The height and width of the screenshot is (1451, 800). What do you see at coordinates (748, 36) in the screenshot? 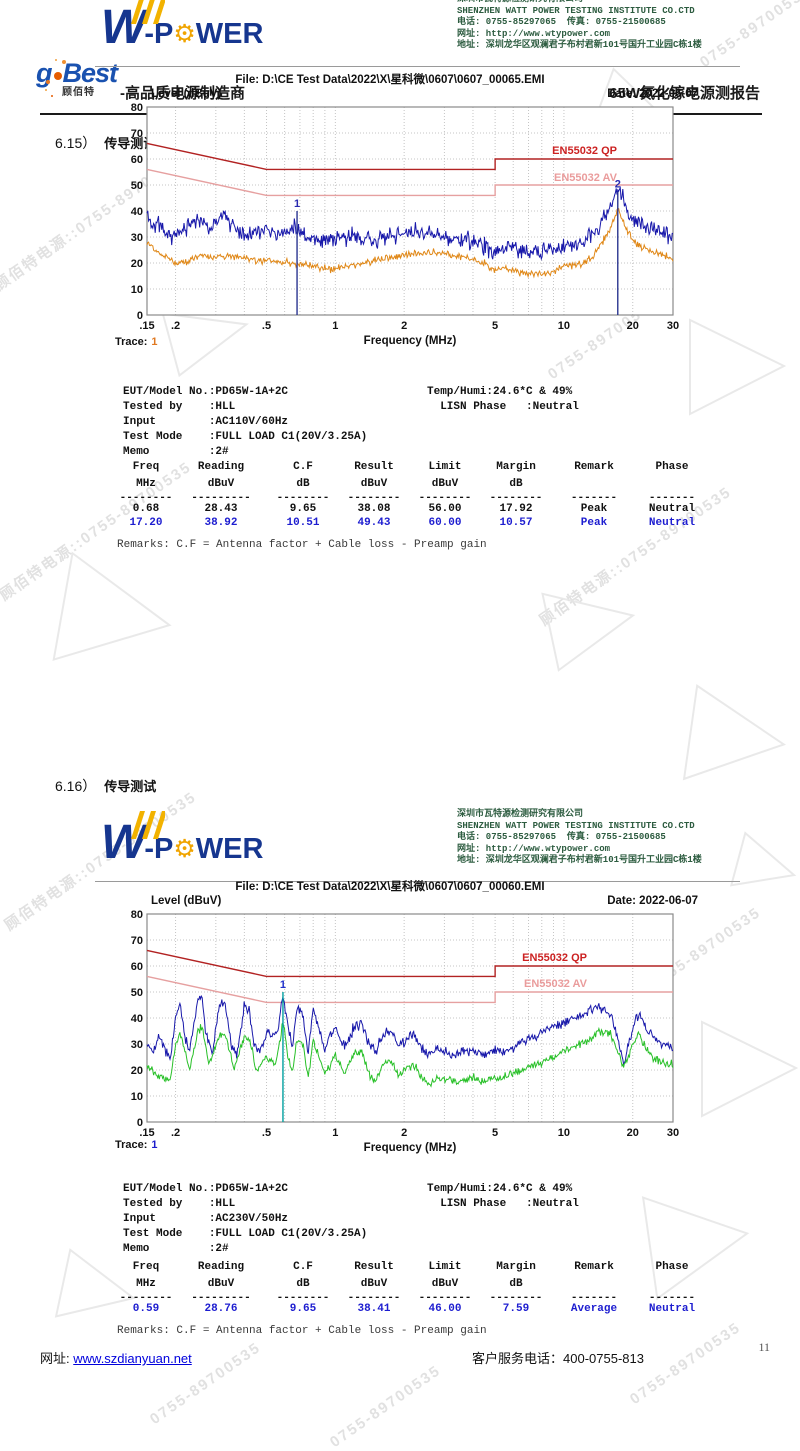
I see `watermark-text: 0755-89700535` at bounding box center [748, 36].